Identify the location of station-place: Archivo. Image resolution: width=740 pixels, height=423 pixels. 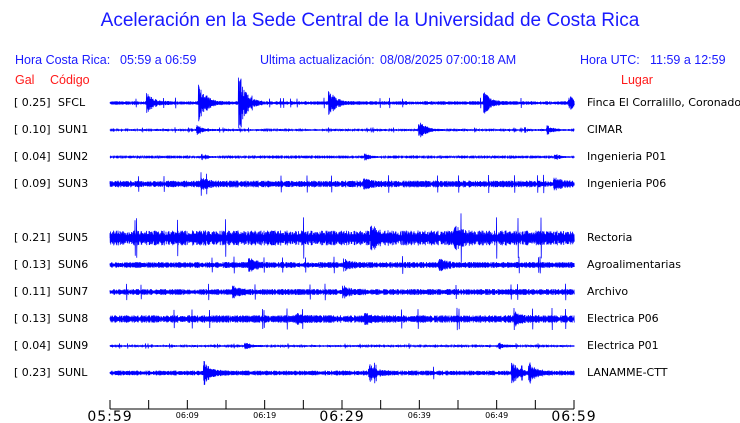
(608, 291).